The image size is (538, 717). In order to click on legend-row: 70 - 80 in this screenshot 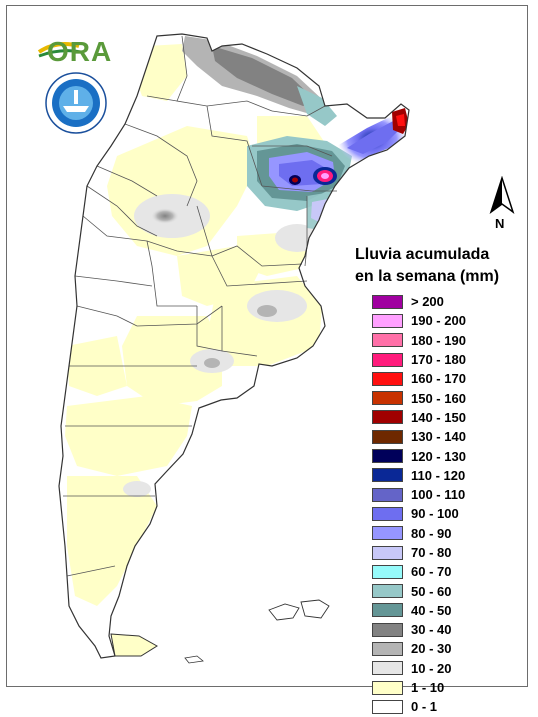, I will do `click(419, 552)`.